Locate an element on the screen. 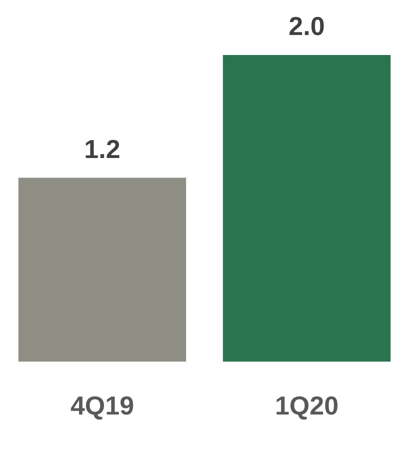  data-label: 1.2 is located at coordinates (102, 149).